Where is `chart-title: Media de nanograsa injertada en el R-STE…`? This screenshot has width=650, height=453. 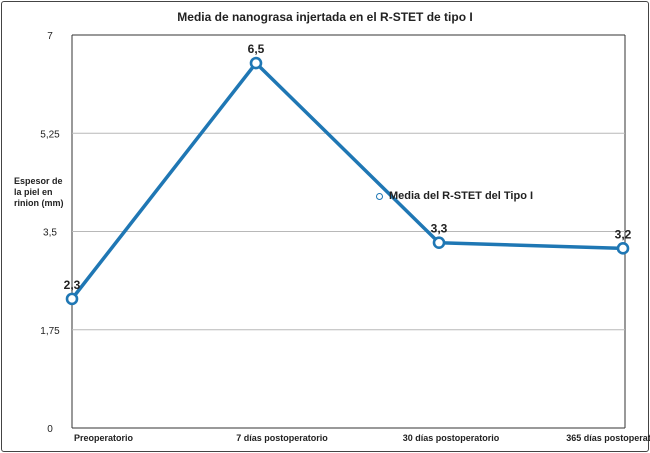 chart-title: Media de nanograsa injertada en el R-STE… is located at coordinates (325, 17).